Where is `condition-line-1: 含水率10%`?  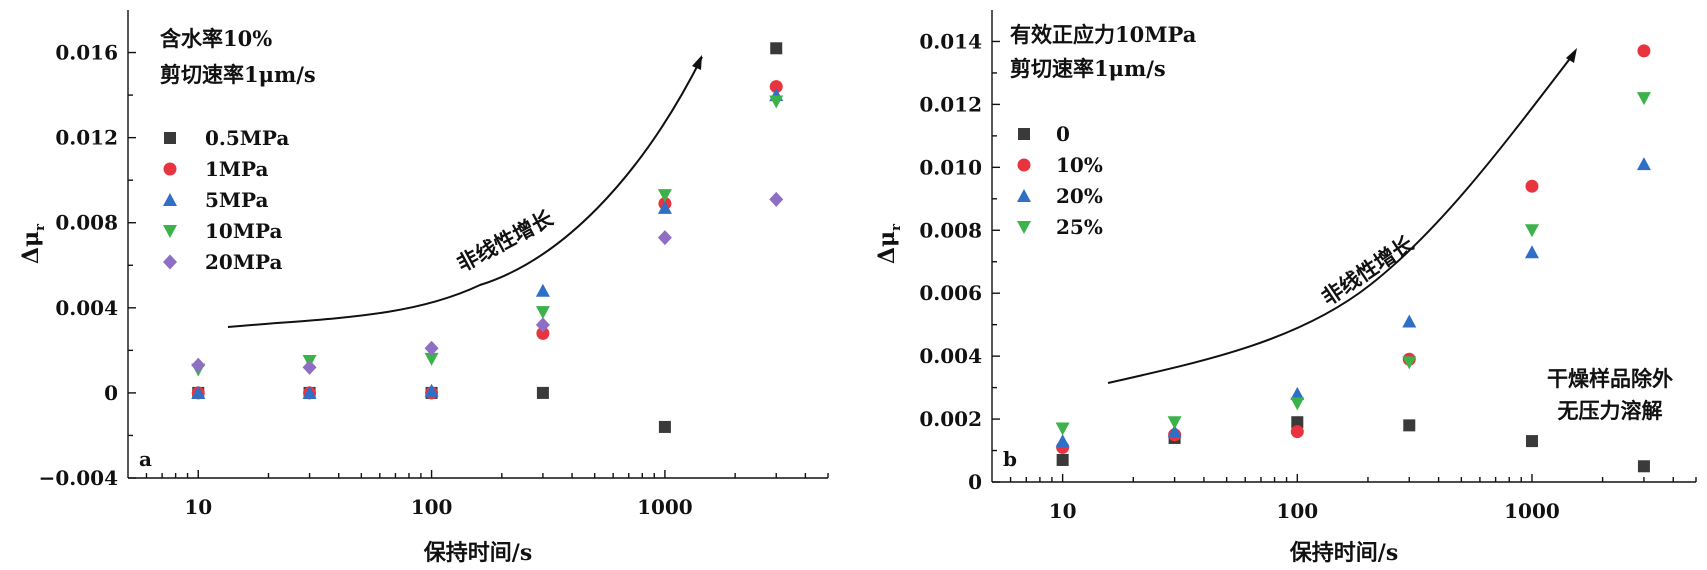 condition-line-1: 含水率10% is located at coordinates (216, 38).